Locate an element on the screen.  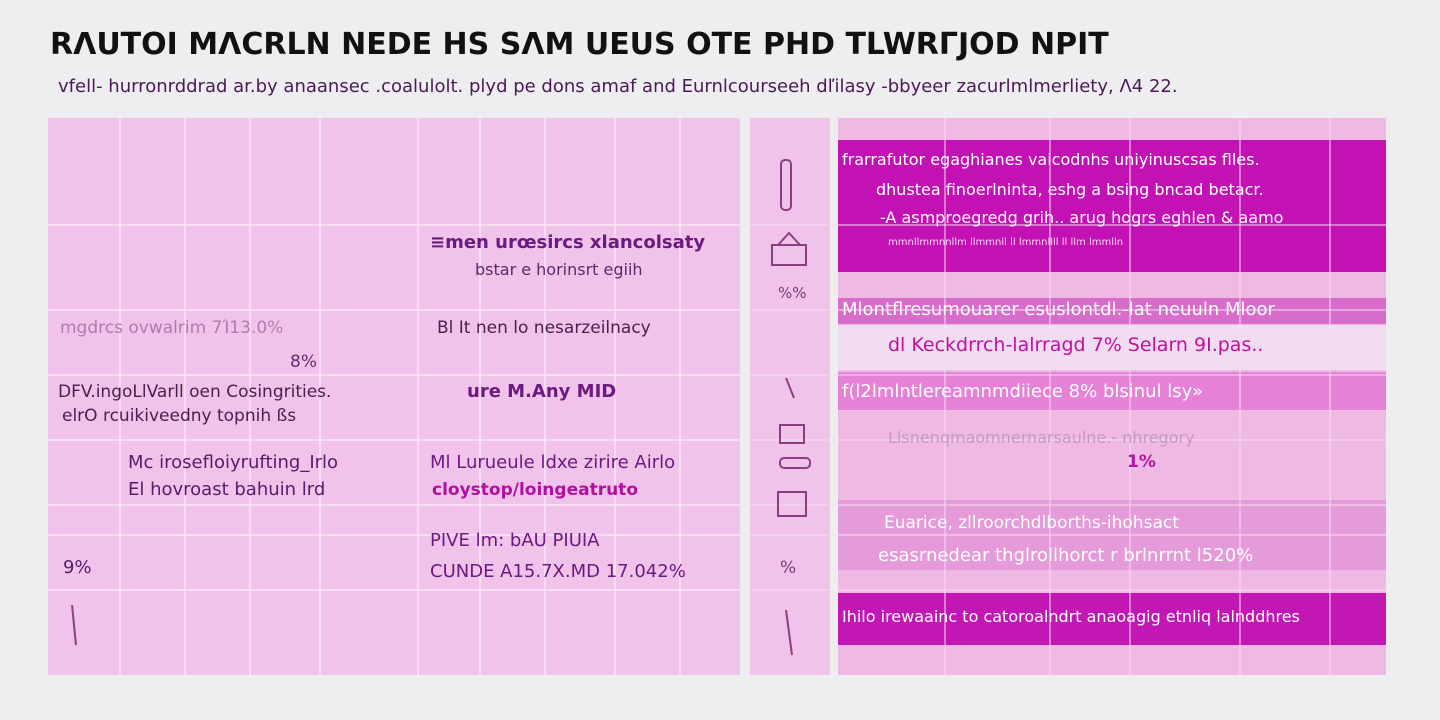
text-block: bstar e horinsrt egiih is located at coordinates (559, 269).